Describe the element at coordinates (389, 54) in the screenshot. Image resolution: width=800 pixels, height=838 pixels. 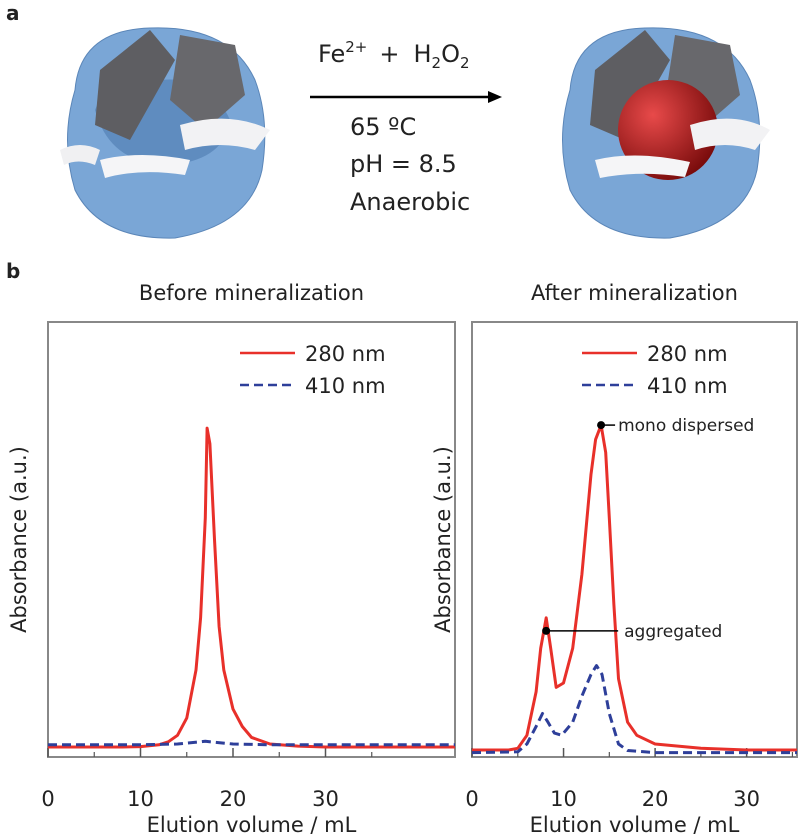
I see `plus: +` at that location.